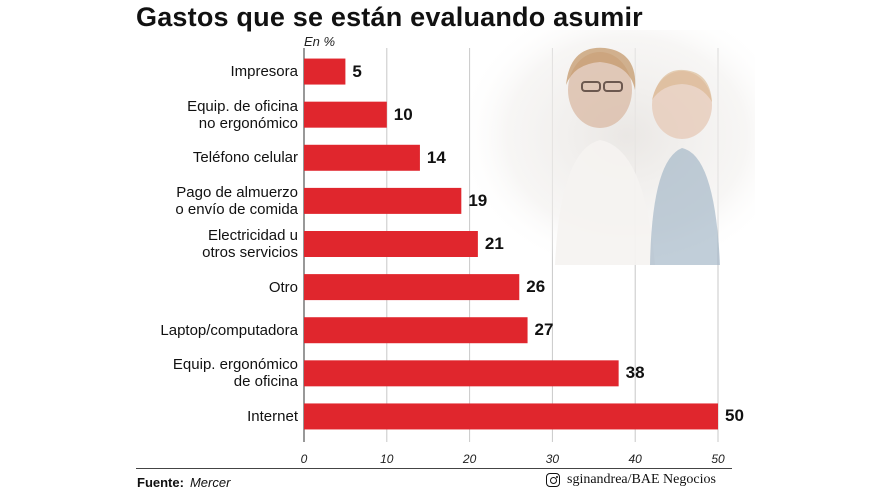 This screenshot has width=880, height=495. What do you see at coordinates (478, 200) in the screenshot?
I see `value-label: 19` at bounding box center [478, 200].